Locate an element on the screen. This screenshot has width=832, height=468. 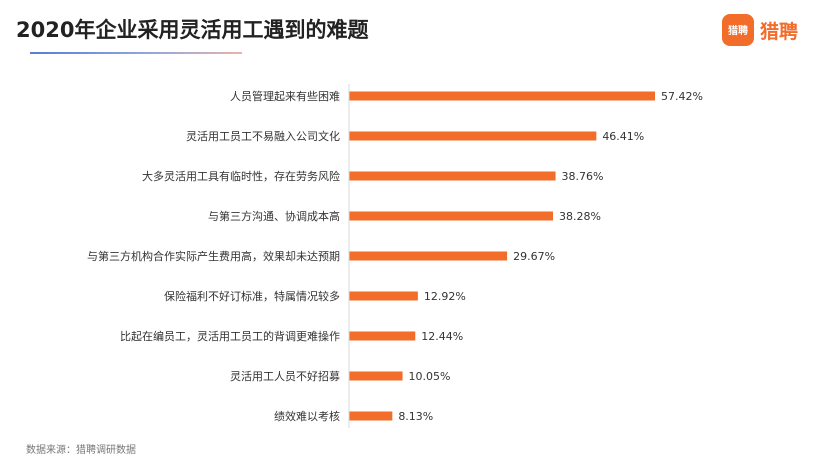
title-underline is located at coordinates (136, 53).